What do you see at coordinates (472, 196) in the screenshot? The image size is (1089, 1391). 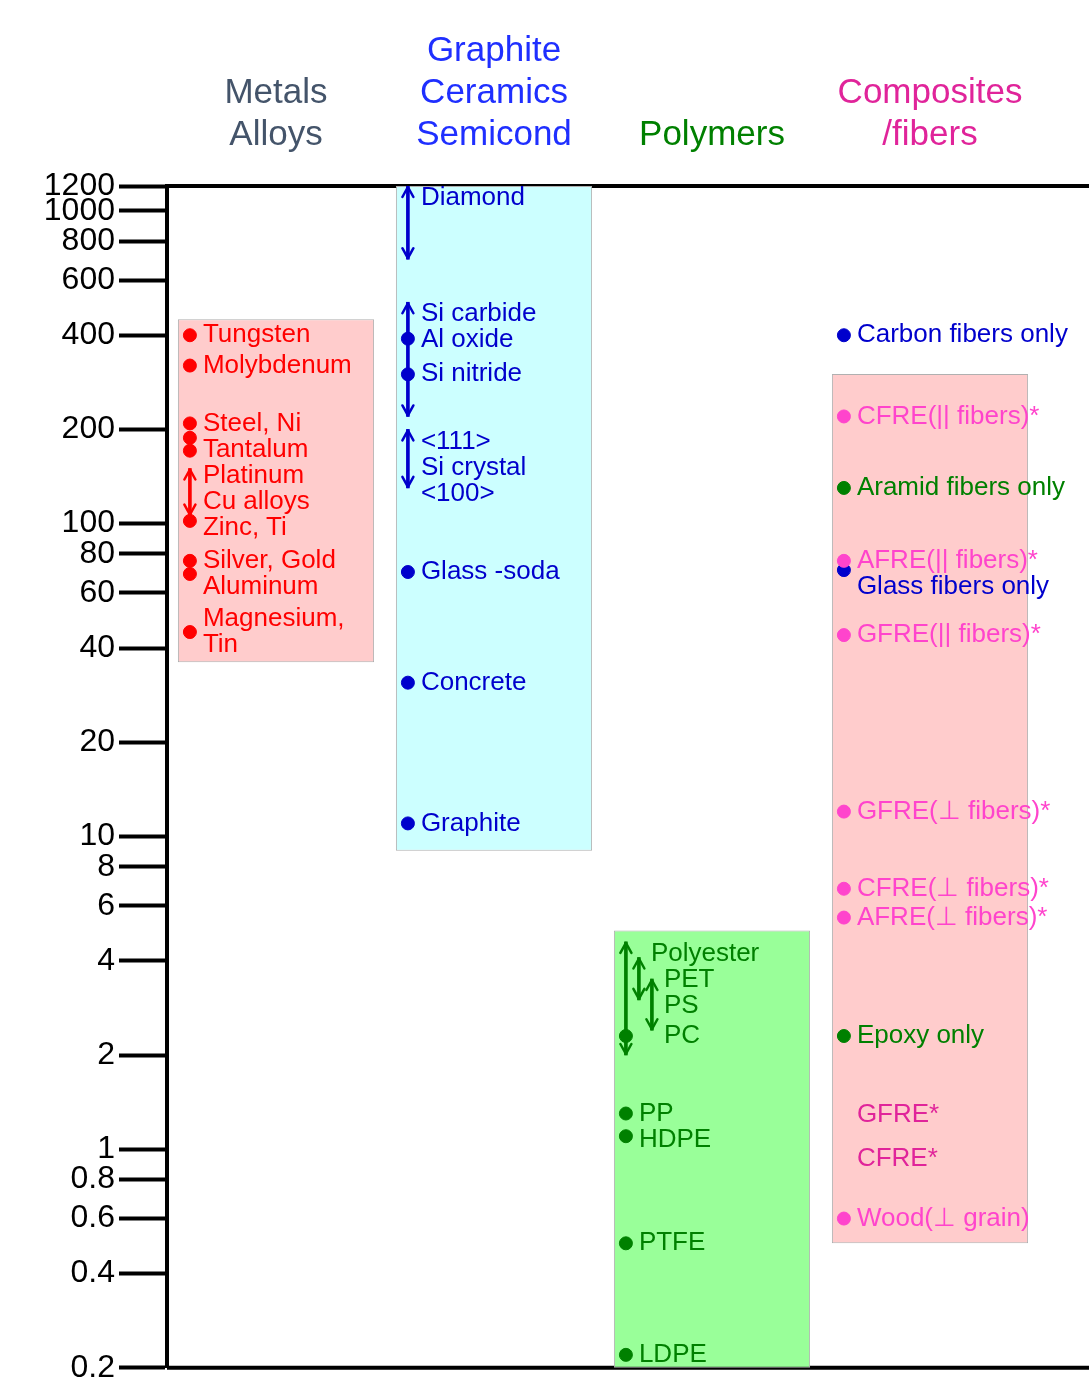 I see `legend-label: Diamond` at bounding box center [472, 196].